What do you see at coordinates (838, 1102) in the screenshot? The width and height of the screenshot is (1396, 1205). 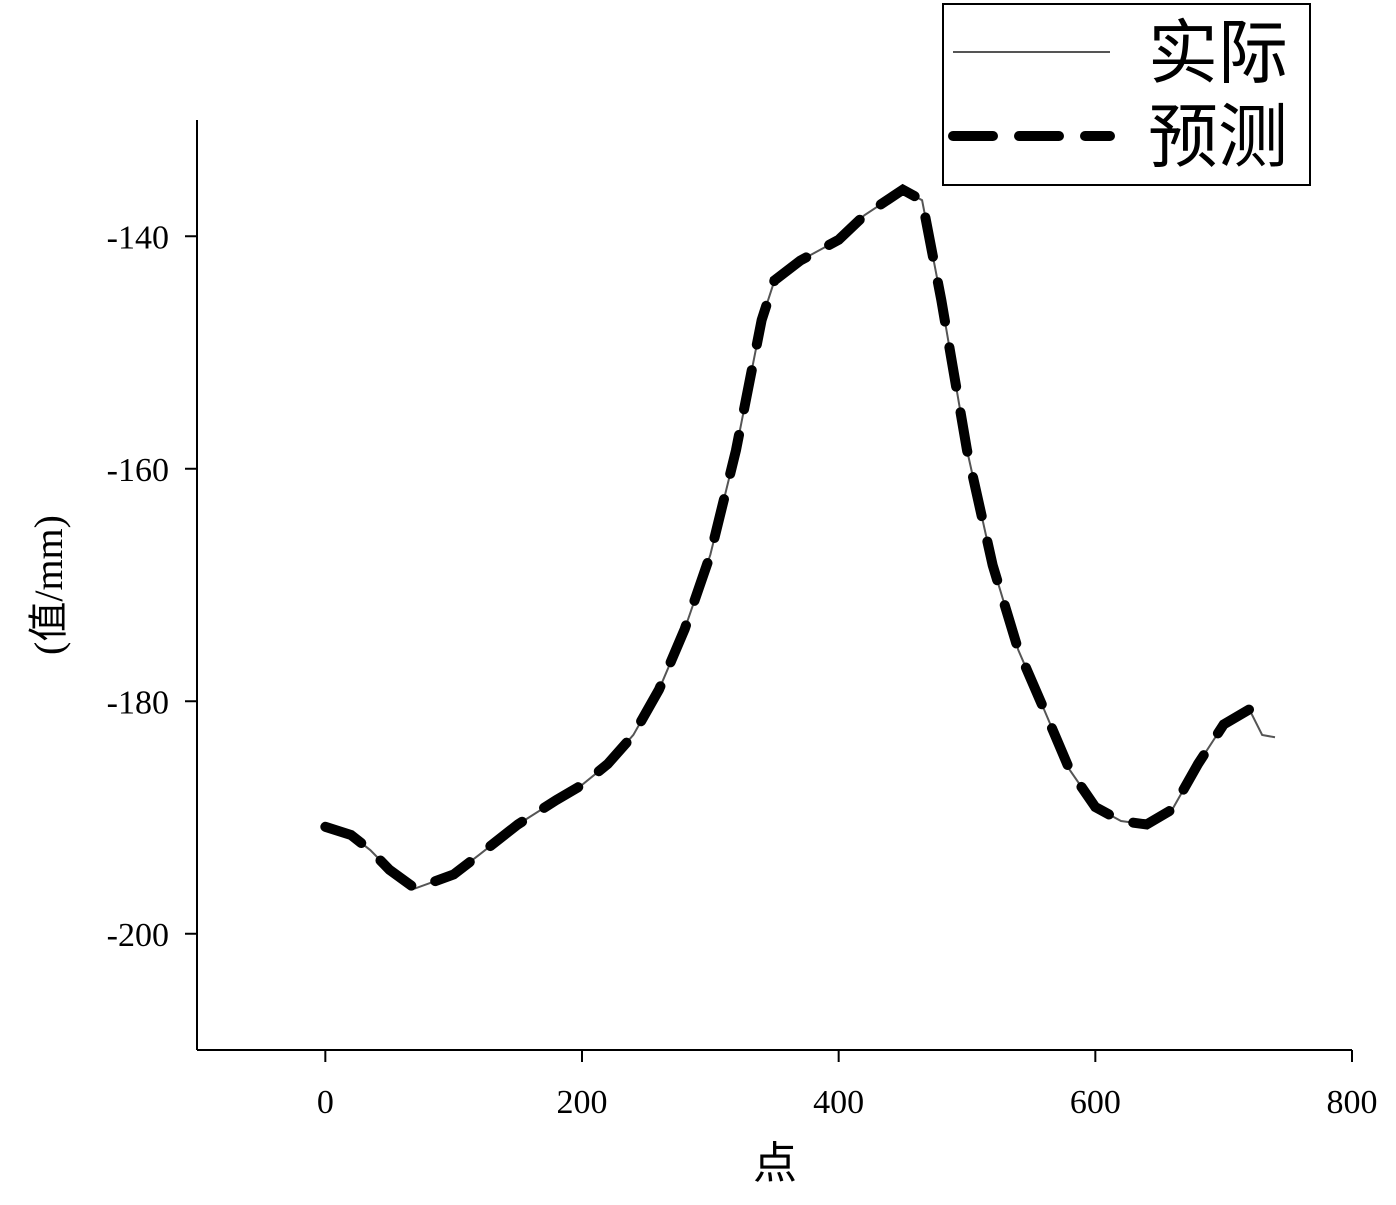 I see `x-tick-label: 400` at bounding box center [838, 1102].